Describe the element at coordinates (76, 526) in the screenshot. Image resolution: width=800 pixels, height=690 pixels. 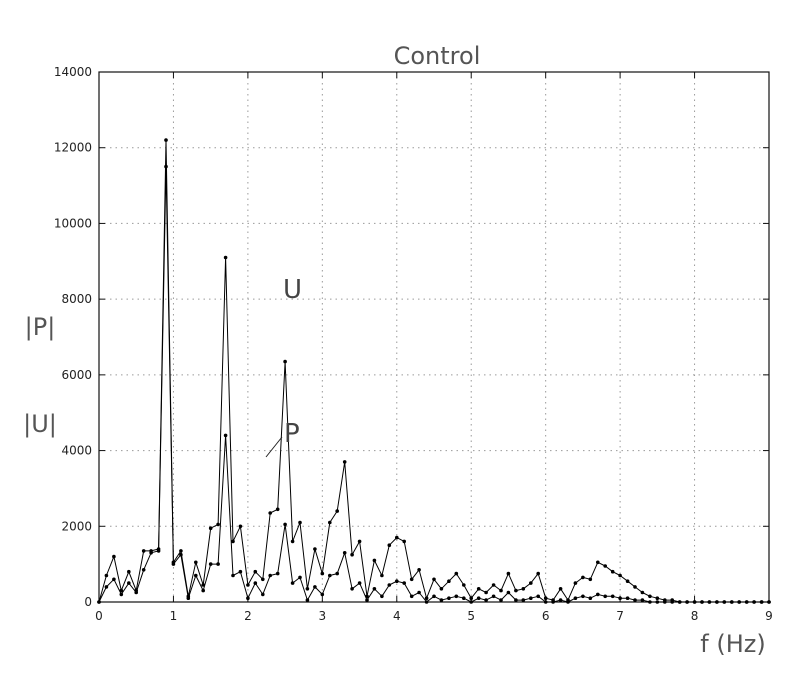
I see `y-tick-label: 2000` at that location.